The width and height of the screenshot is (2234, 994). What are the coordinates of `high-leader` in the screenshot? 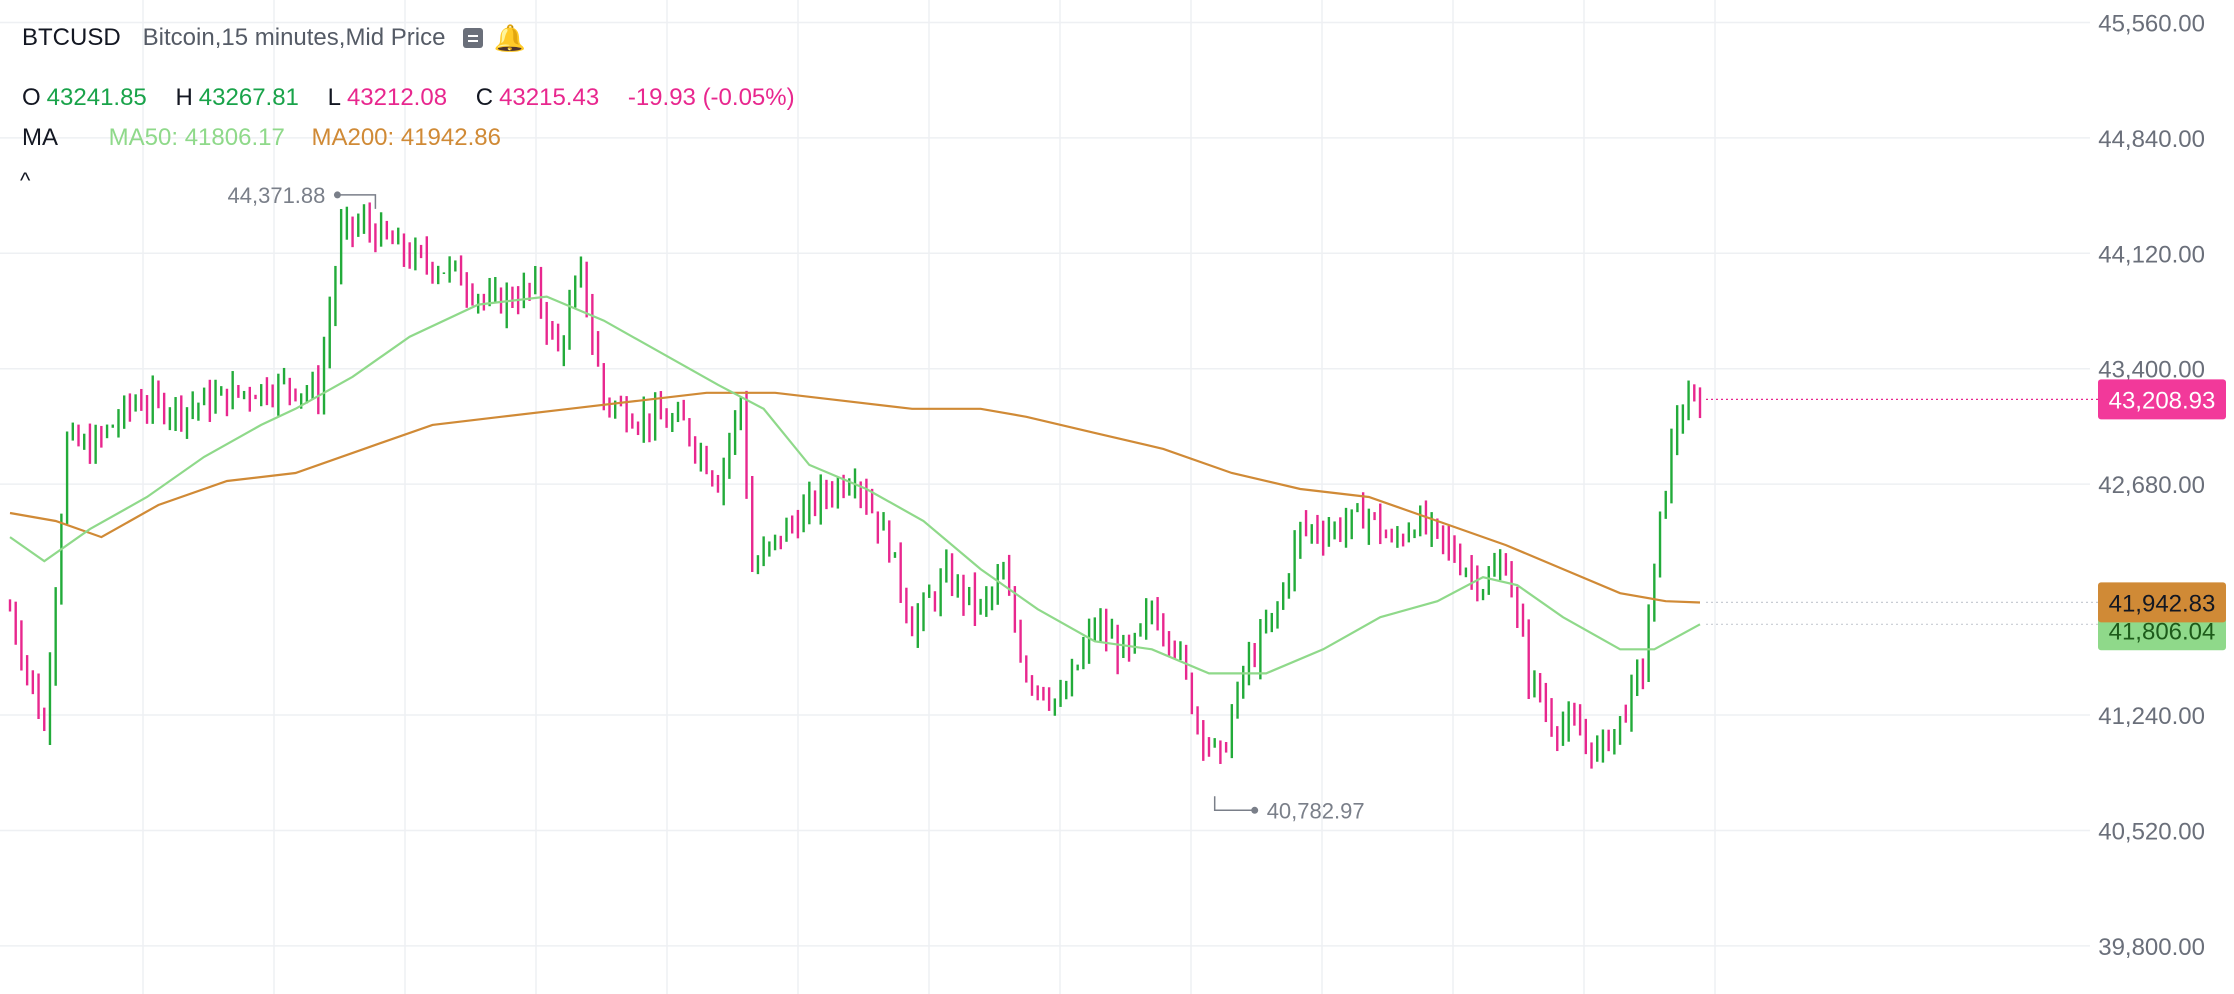 It's located at (357, 201).